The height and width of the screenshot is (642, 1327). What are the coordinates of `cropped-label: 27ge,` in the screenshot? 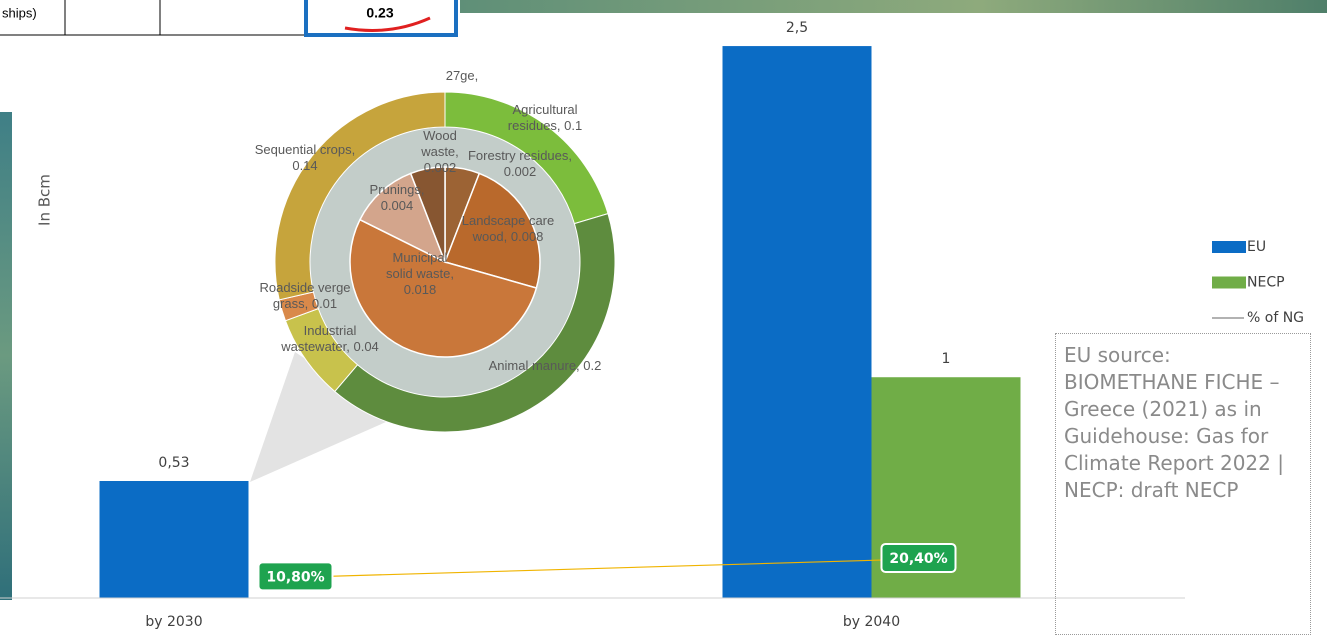 It's located at (462, 75).